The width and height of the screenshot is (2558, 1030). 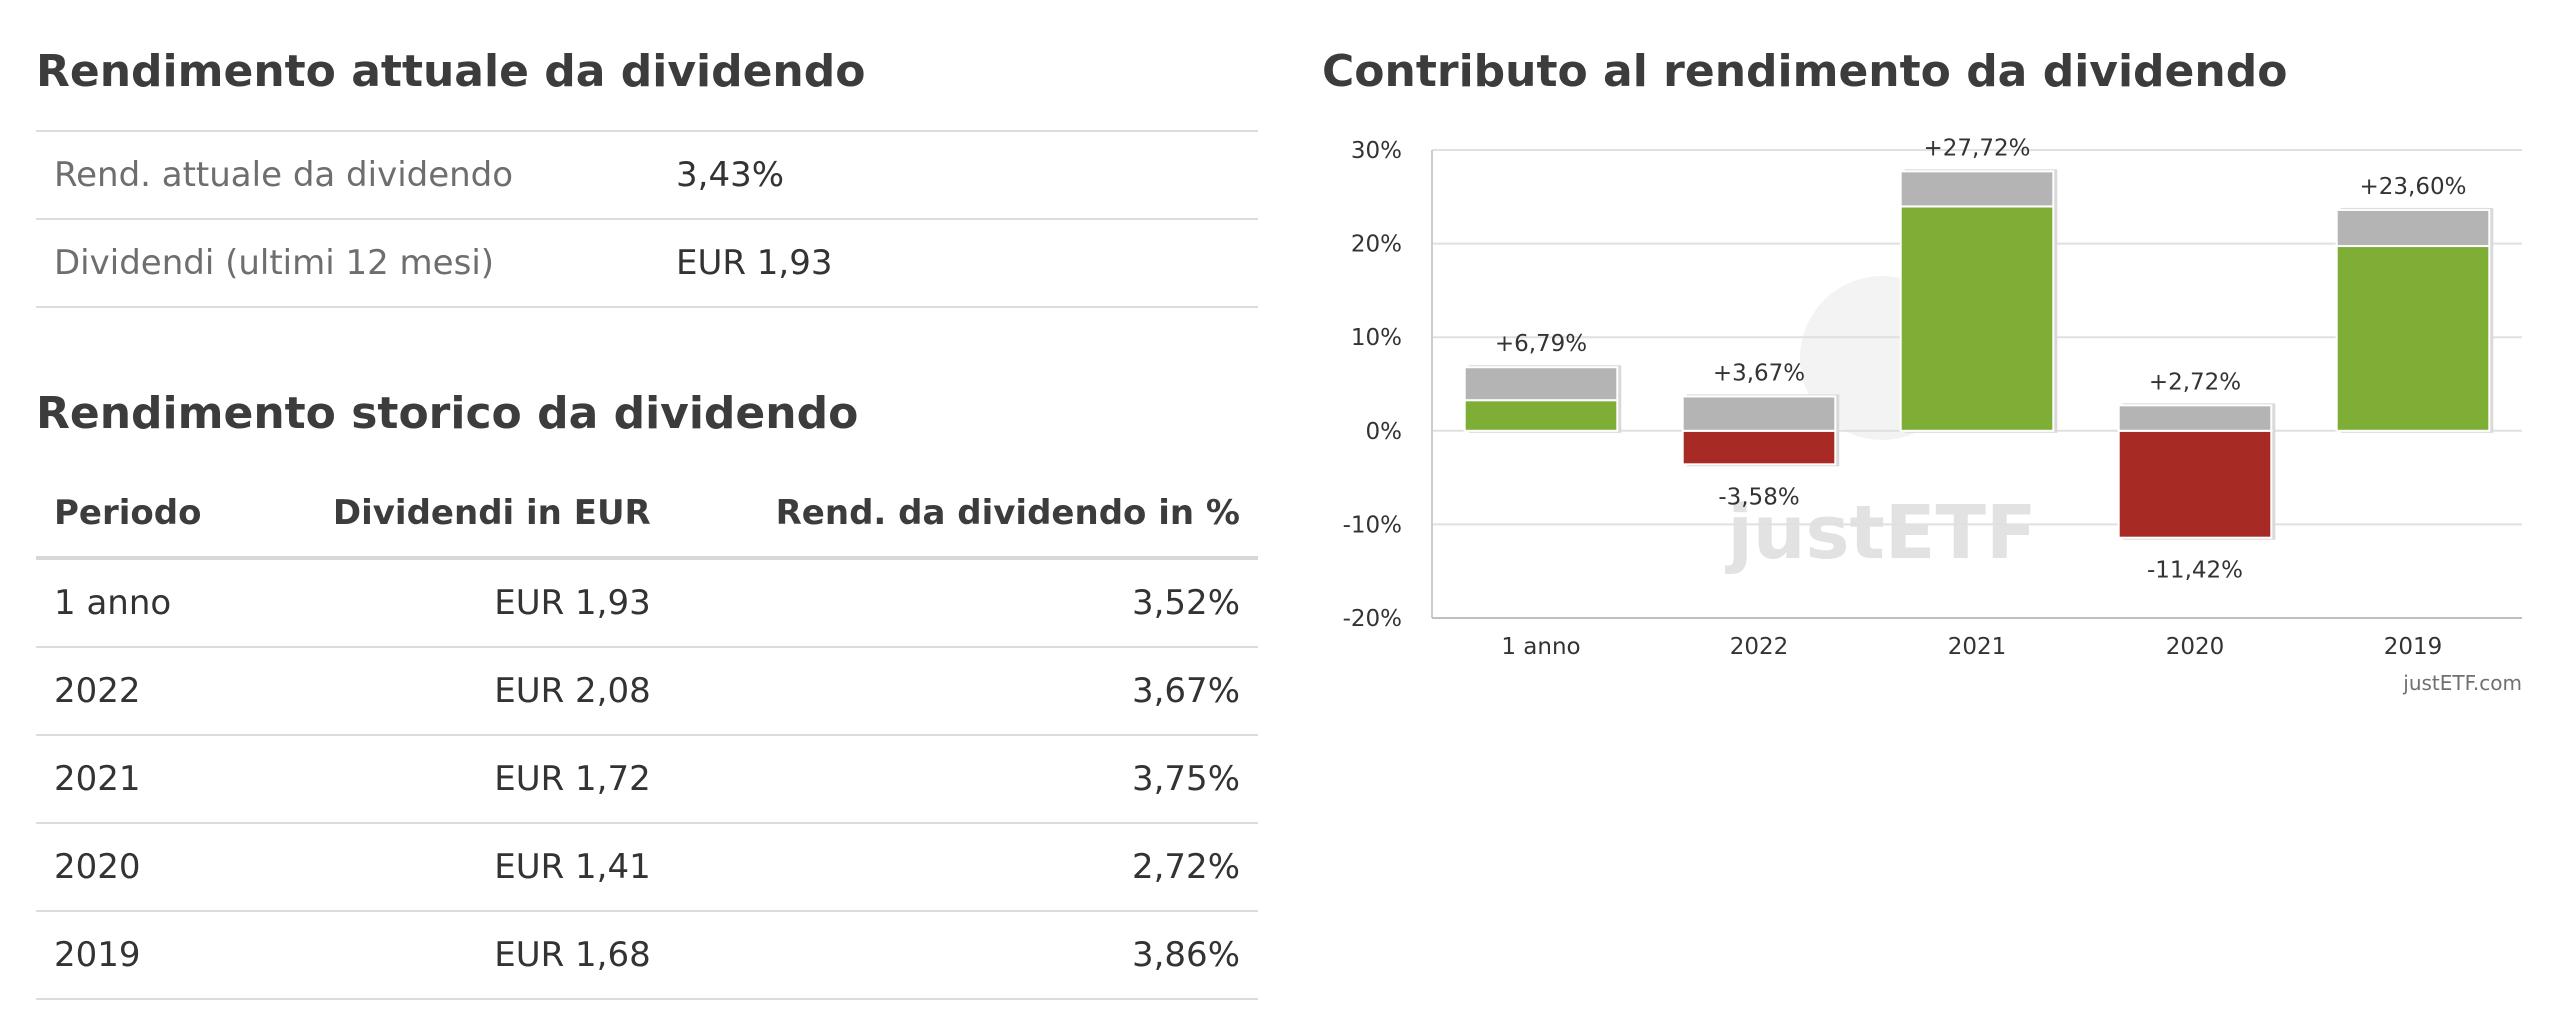 I want to click on y-tick-label: 10%, so click(x=1376, y=338).